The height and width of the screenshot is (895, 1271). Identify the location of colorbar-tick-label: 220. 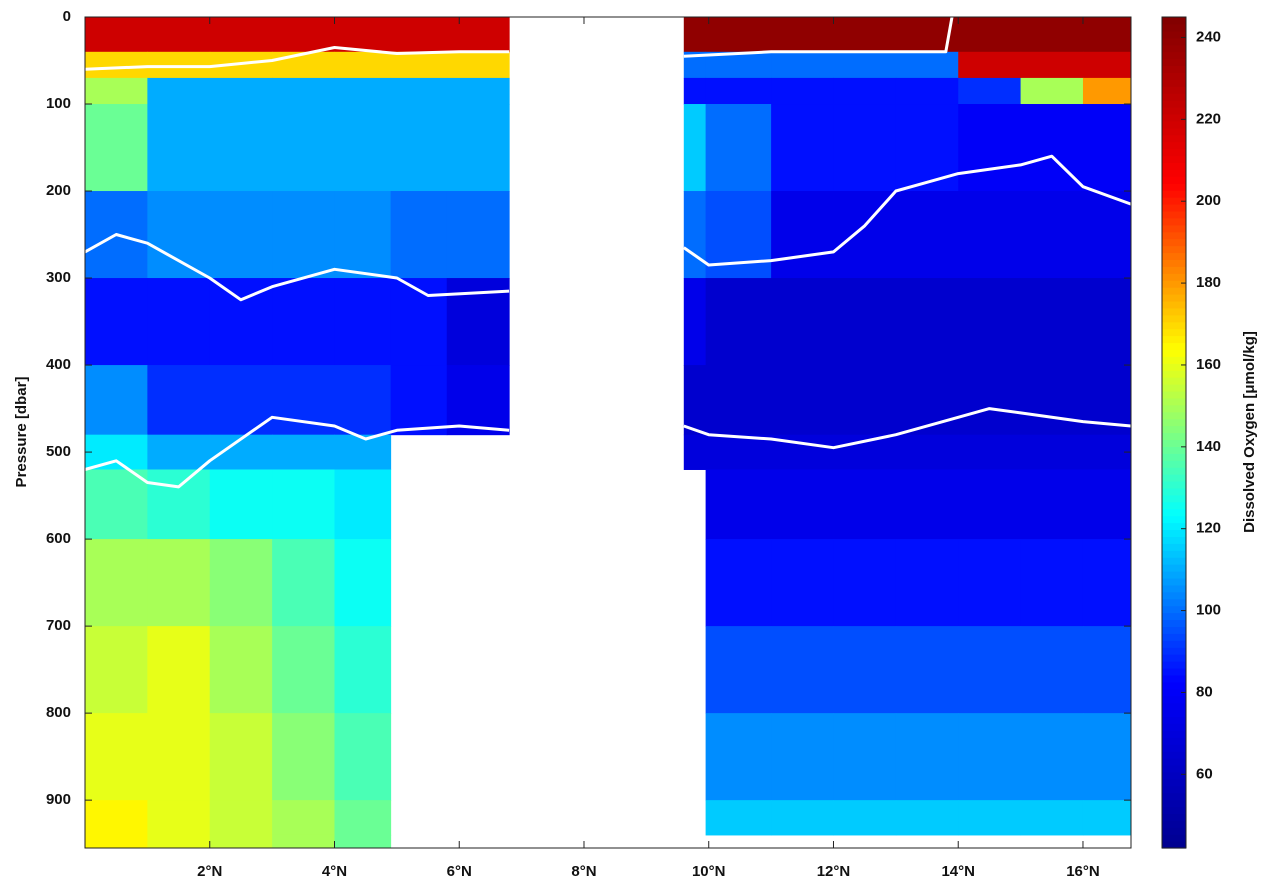
(1208, 118).